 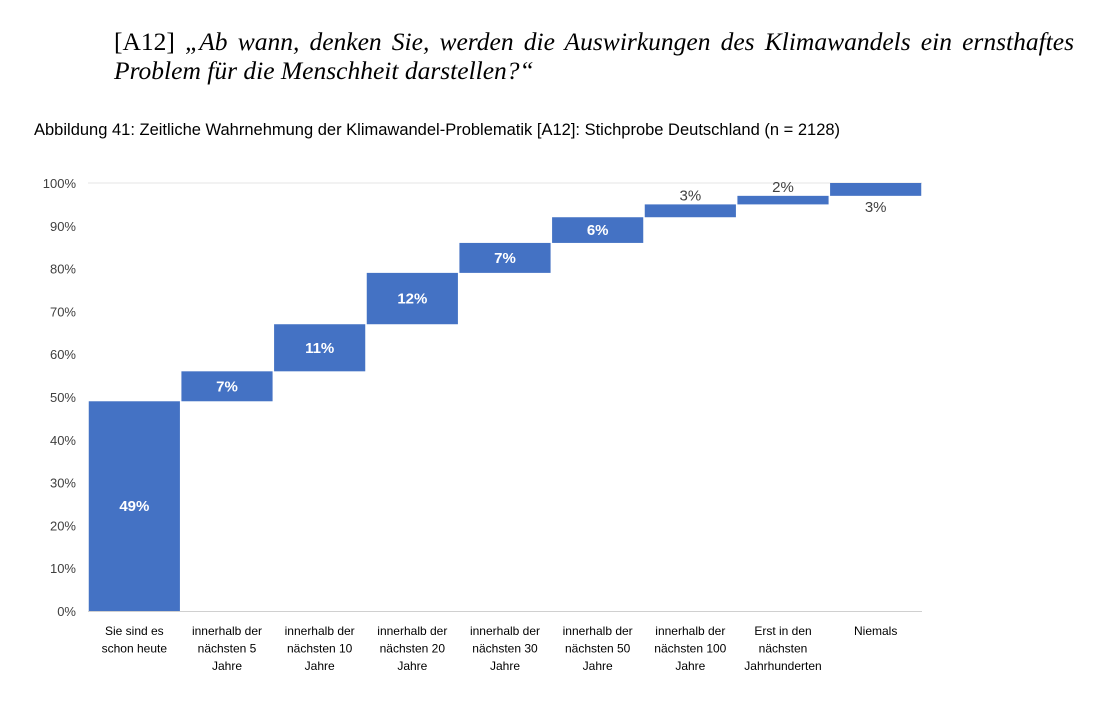 I want to click on x-tick-label-line: nächsten 30, so click(x=505, y=649).